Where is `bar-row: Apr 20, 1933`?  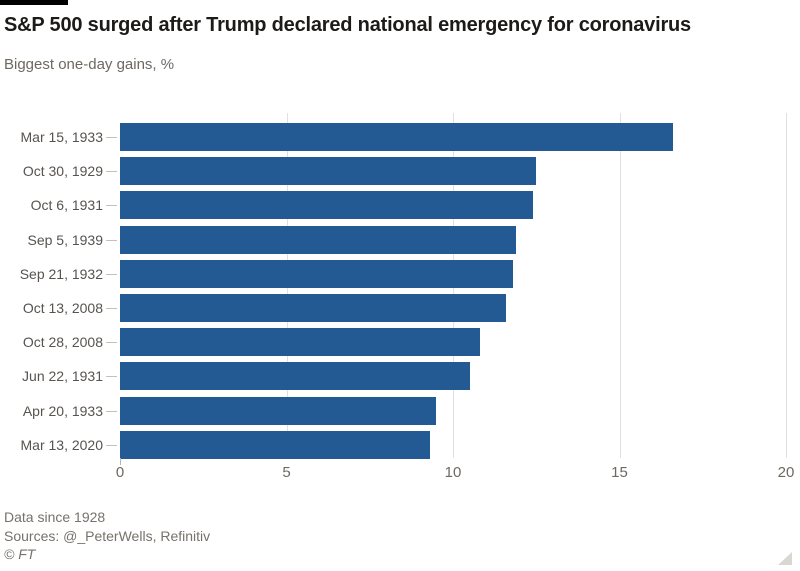
bar-row: Apr 20, 1933 is located at coordinates (400, 410).